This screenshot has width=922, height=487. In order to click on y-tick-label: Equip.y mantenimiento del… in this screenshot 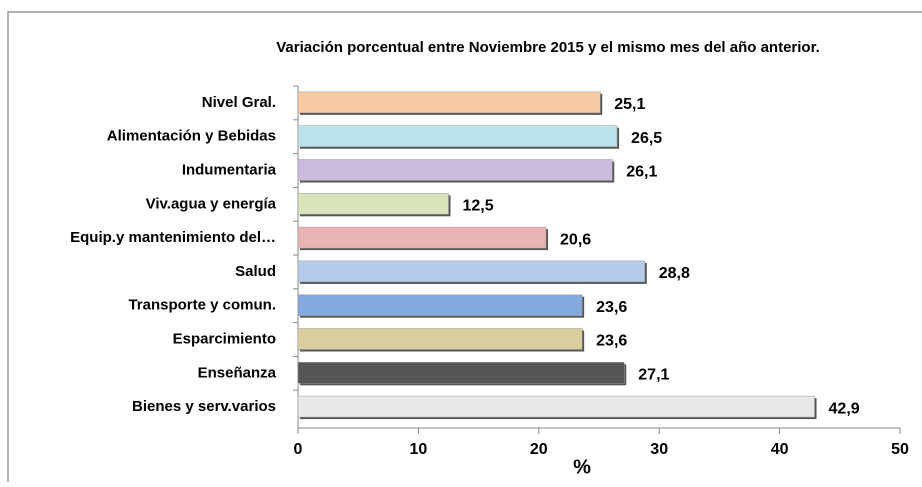, I will do `click(173, 237)`.